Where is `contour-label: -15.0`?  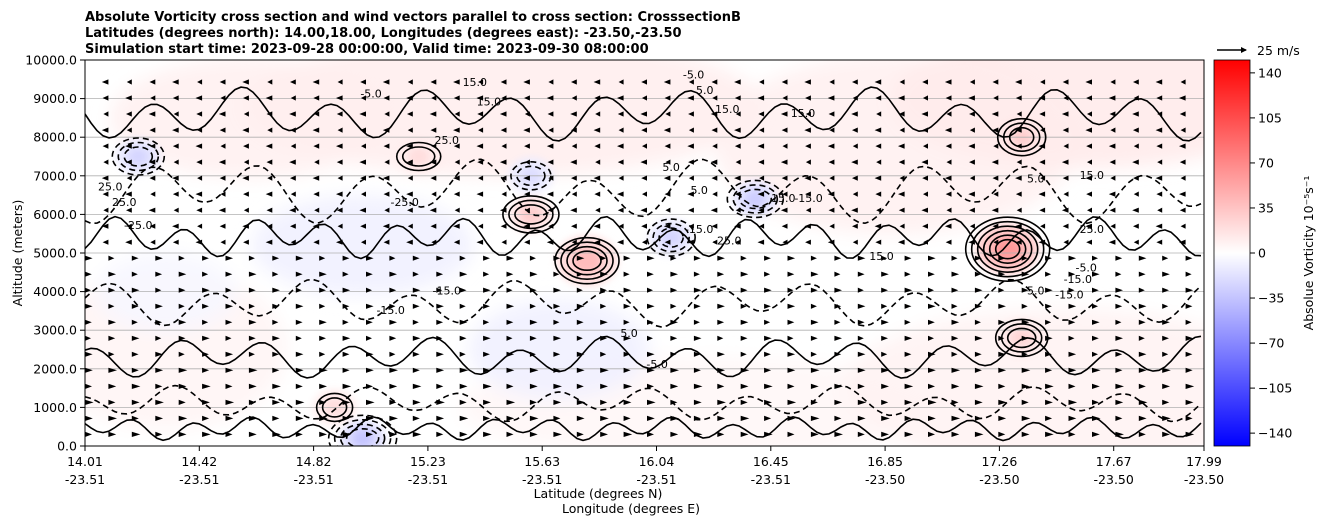
contour-label: -15.0 is located at coordinates (447, 291).